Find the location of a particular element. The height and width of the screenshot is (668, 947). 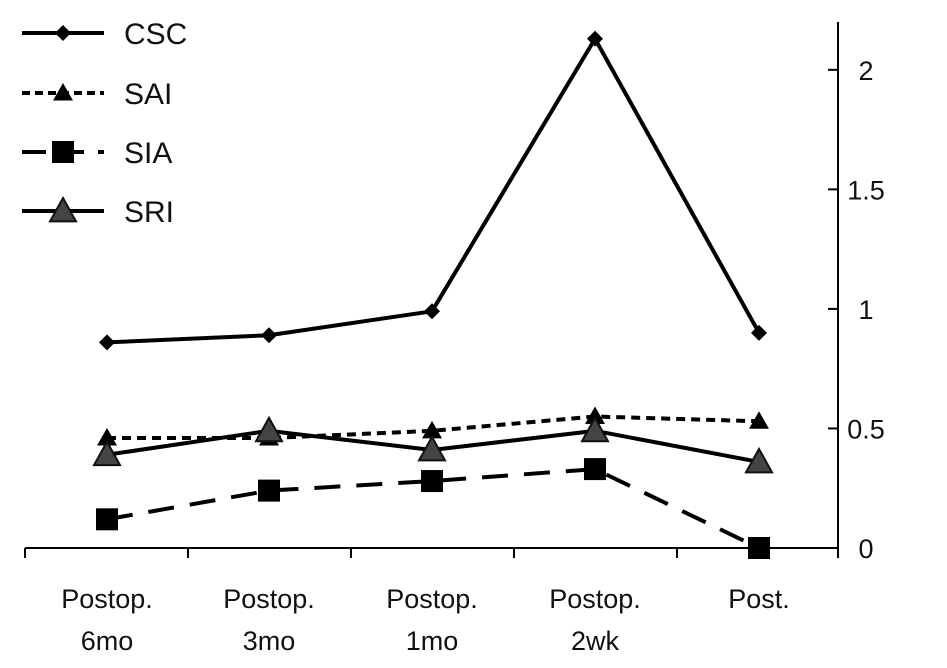

legend-label: SIA is located at coordinates (148, 153).